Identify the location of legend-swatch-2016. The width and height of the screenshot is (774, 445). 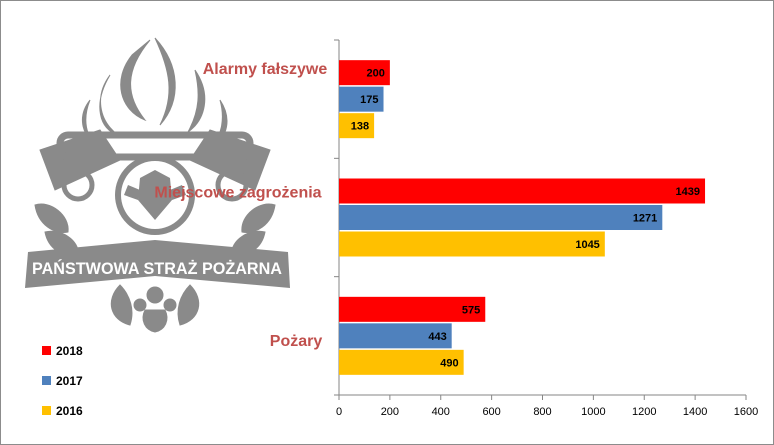
(46, 410).